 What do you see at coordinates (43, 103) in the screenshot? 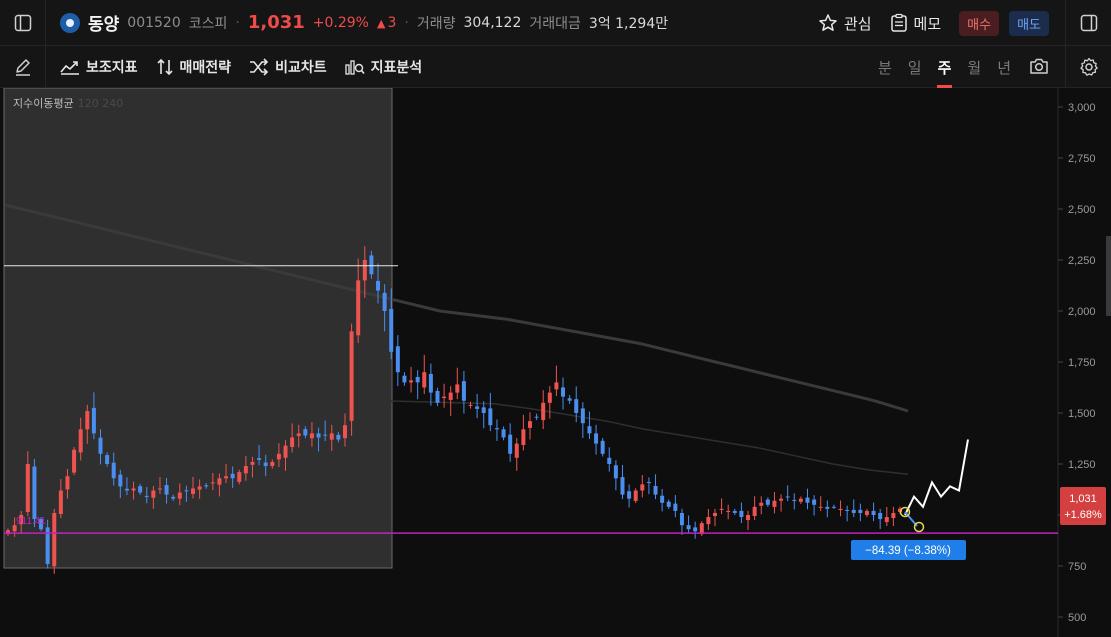
I see `legend-title: 지수이동평균` at bounding box center [43, 103].